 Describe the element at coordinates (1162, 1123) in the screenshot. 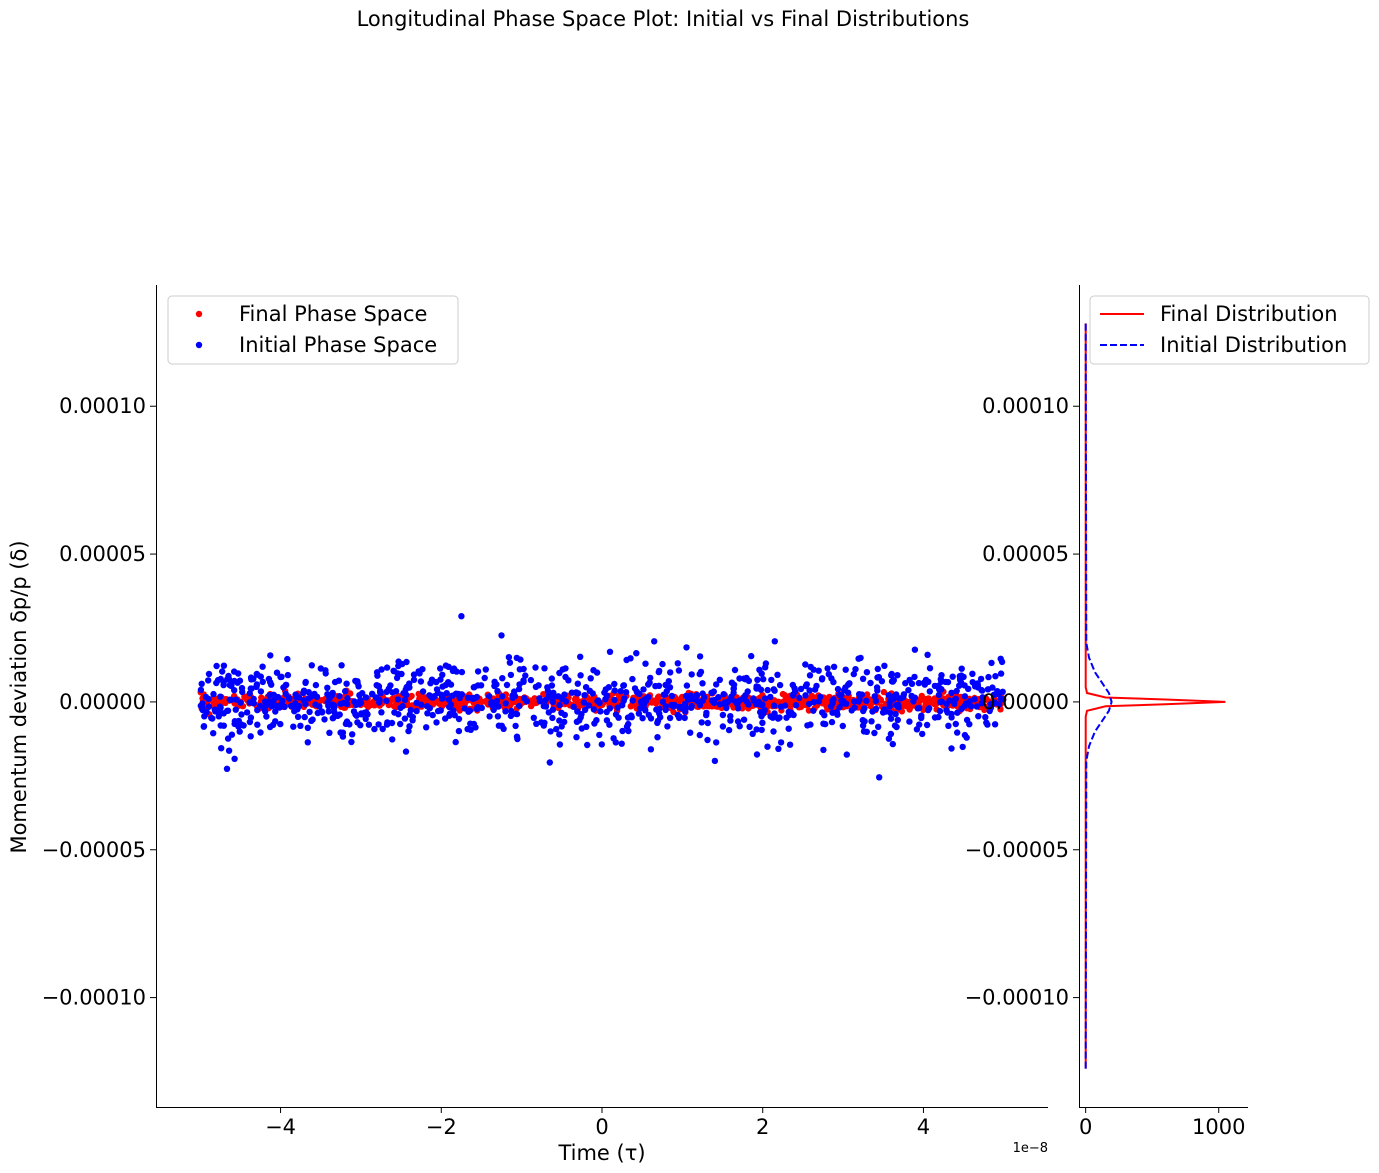

I see `side-x-ticks: 0 1000` at that location.